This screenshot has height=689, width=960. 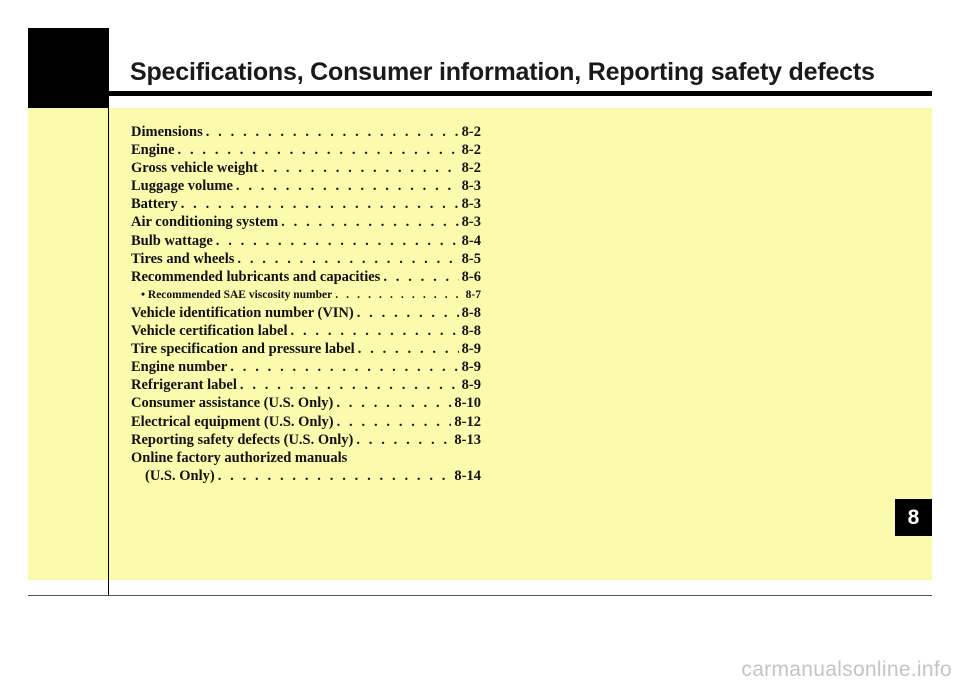 I want to click on toc-label: Recommended lubricants and capacities, so click(x=256, y=276).